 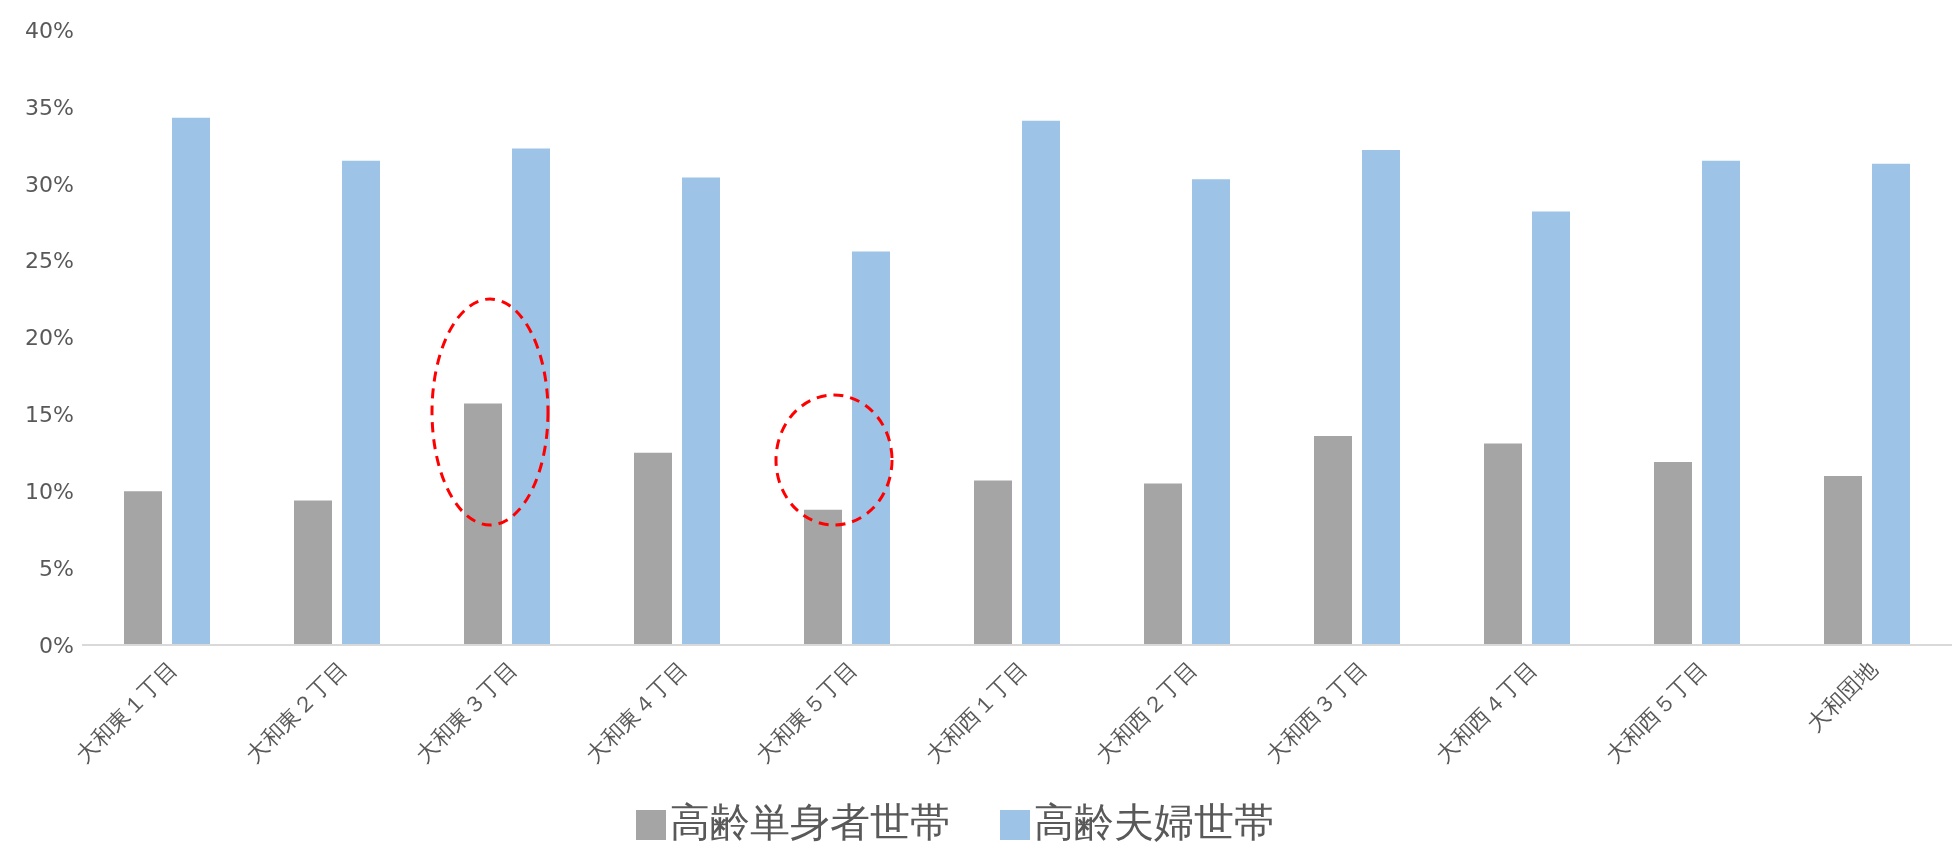 I want to click on y-tick-label: 30%, so click(x=49, y=184).